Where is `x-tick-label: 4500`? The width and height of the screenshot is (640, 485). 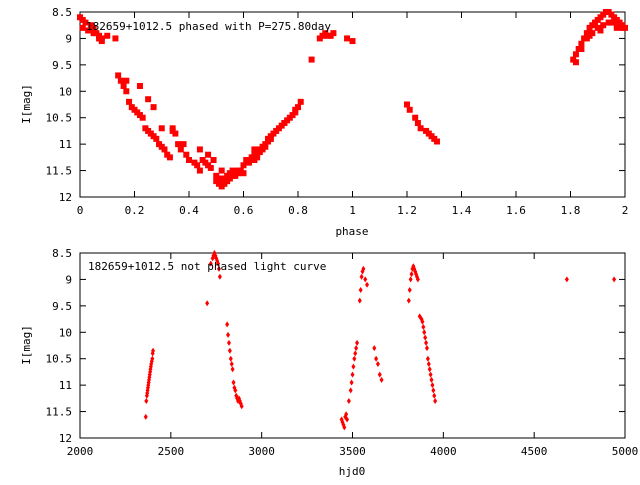 x-tick-label: 4500 is located at coordinates (534, 451).